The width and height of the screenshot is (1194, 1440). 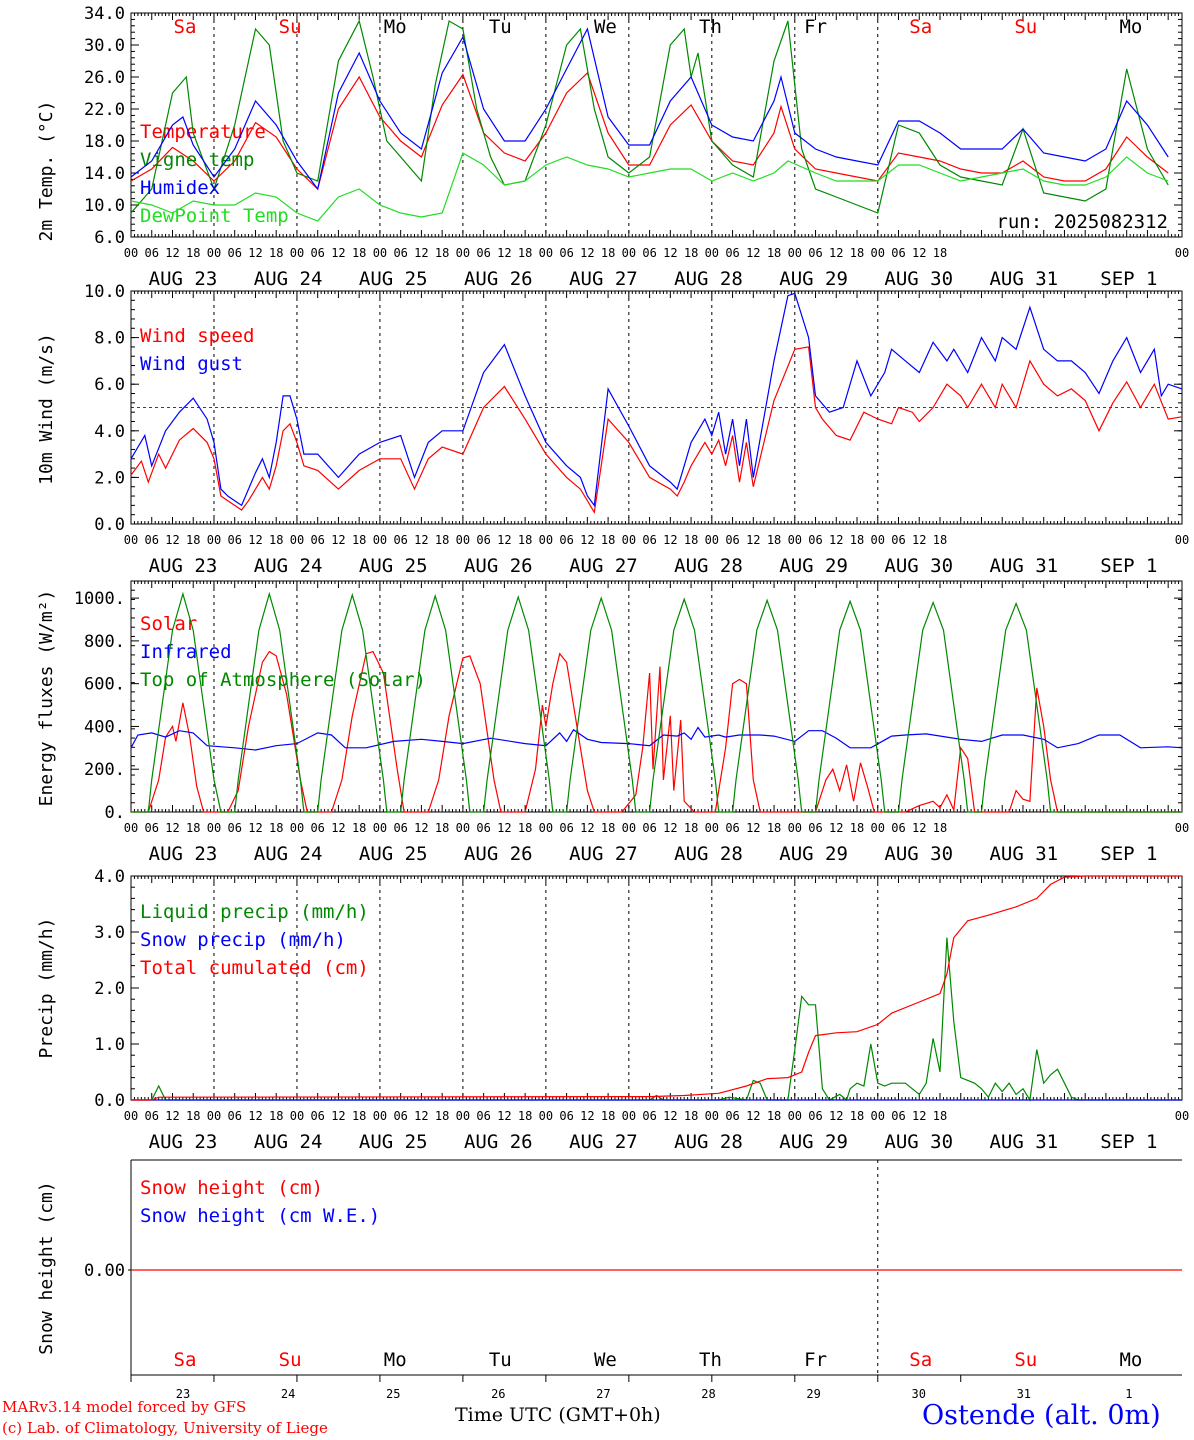 I want to click on y-axis-label: 10m Wind (m/s), so click(x=46, y=409).